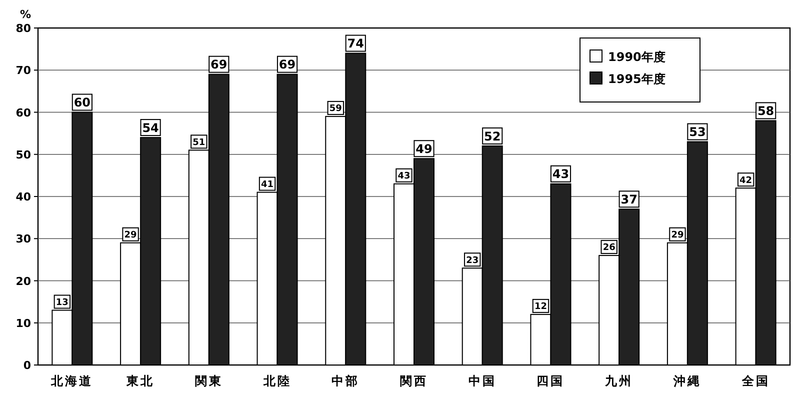  What do you see at coordinates (82, 103) in the screenshot?
I see `data-label: 60` at bounding box center [82, 103].